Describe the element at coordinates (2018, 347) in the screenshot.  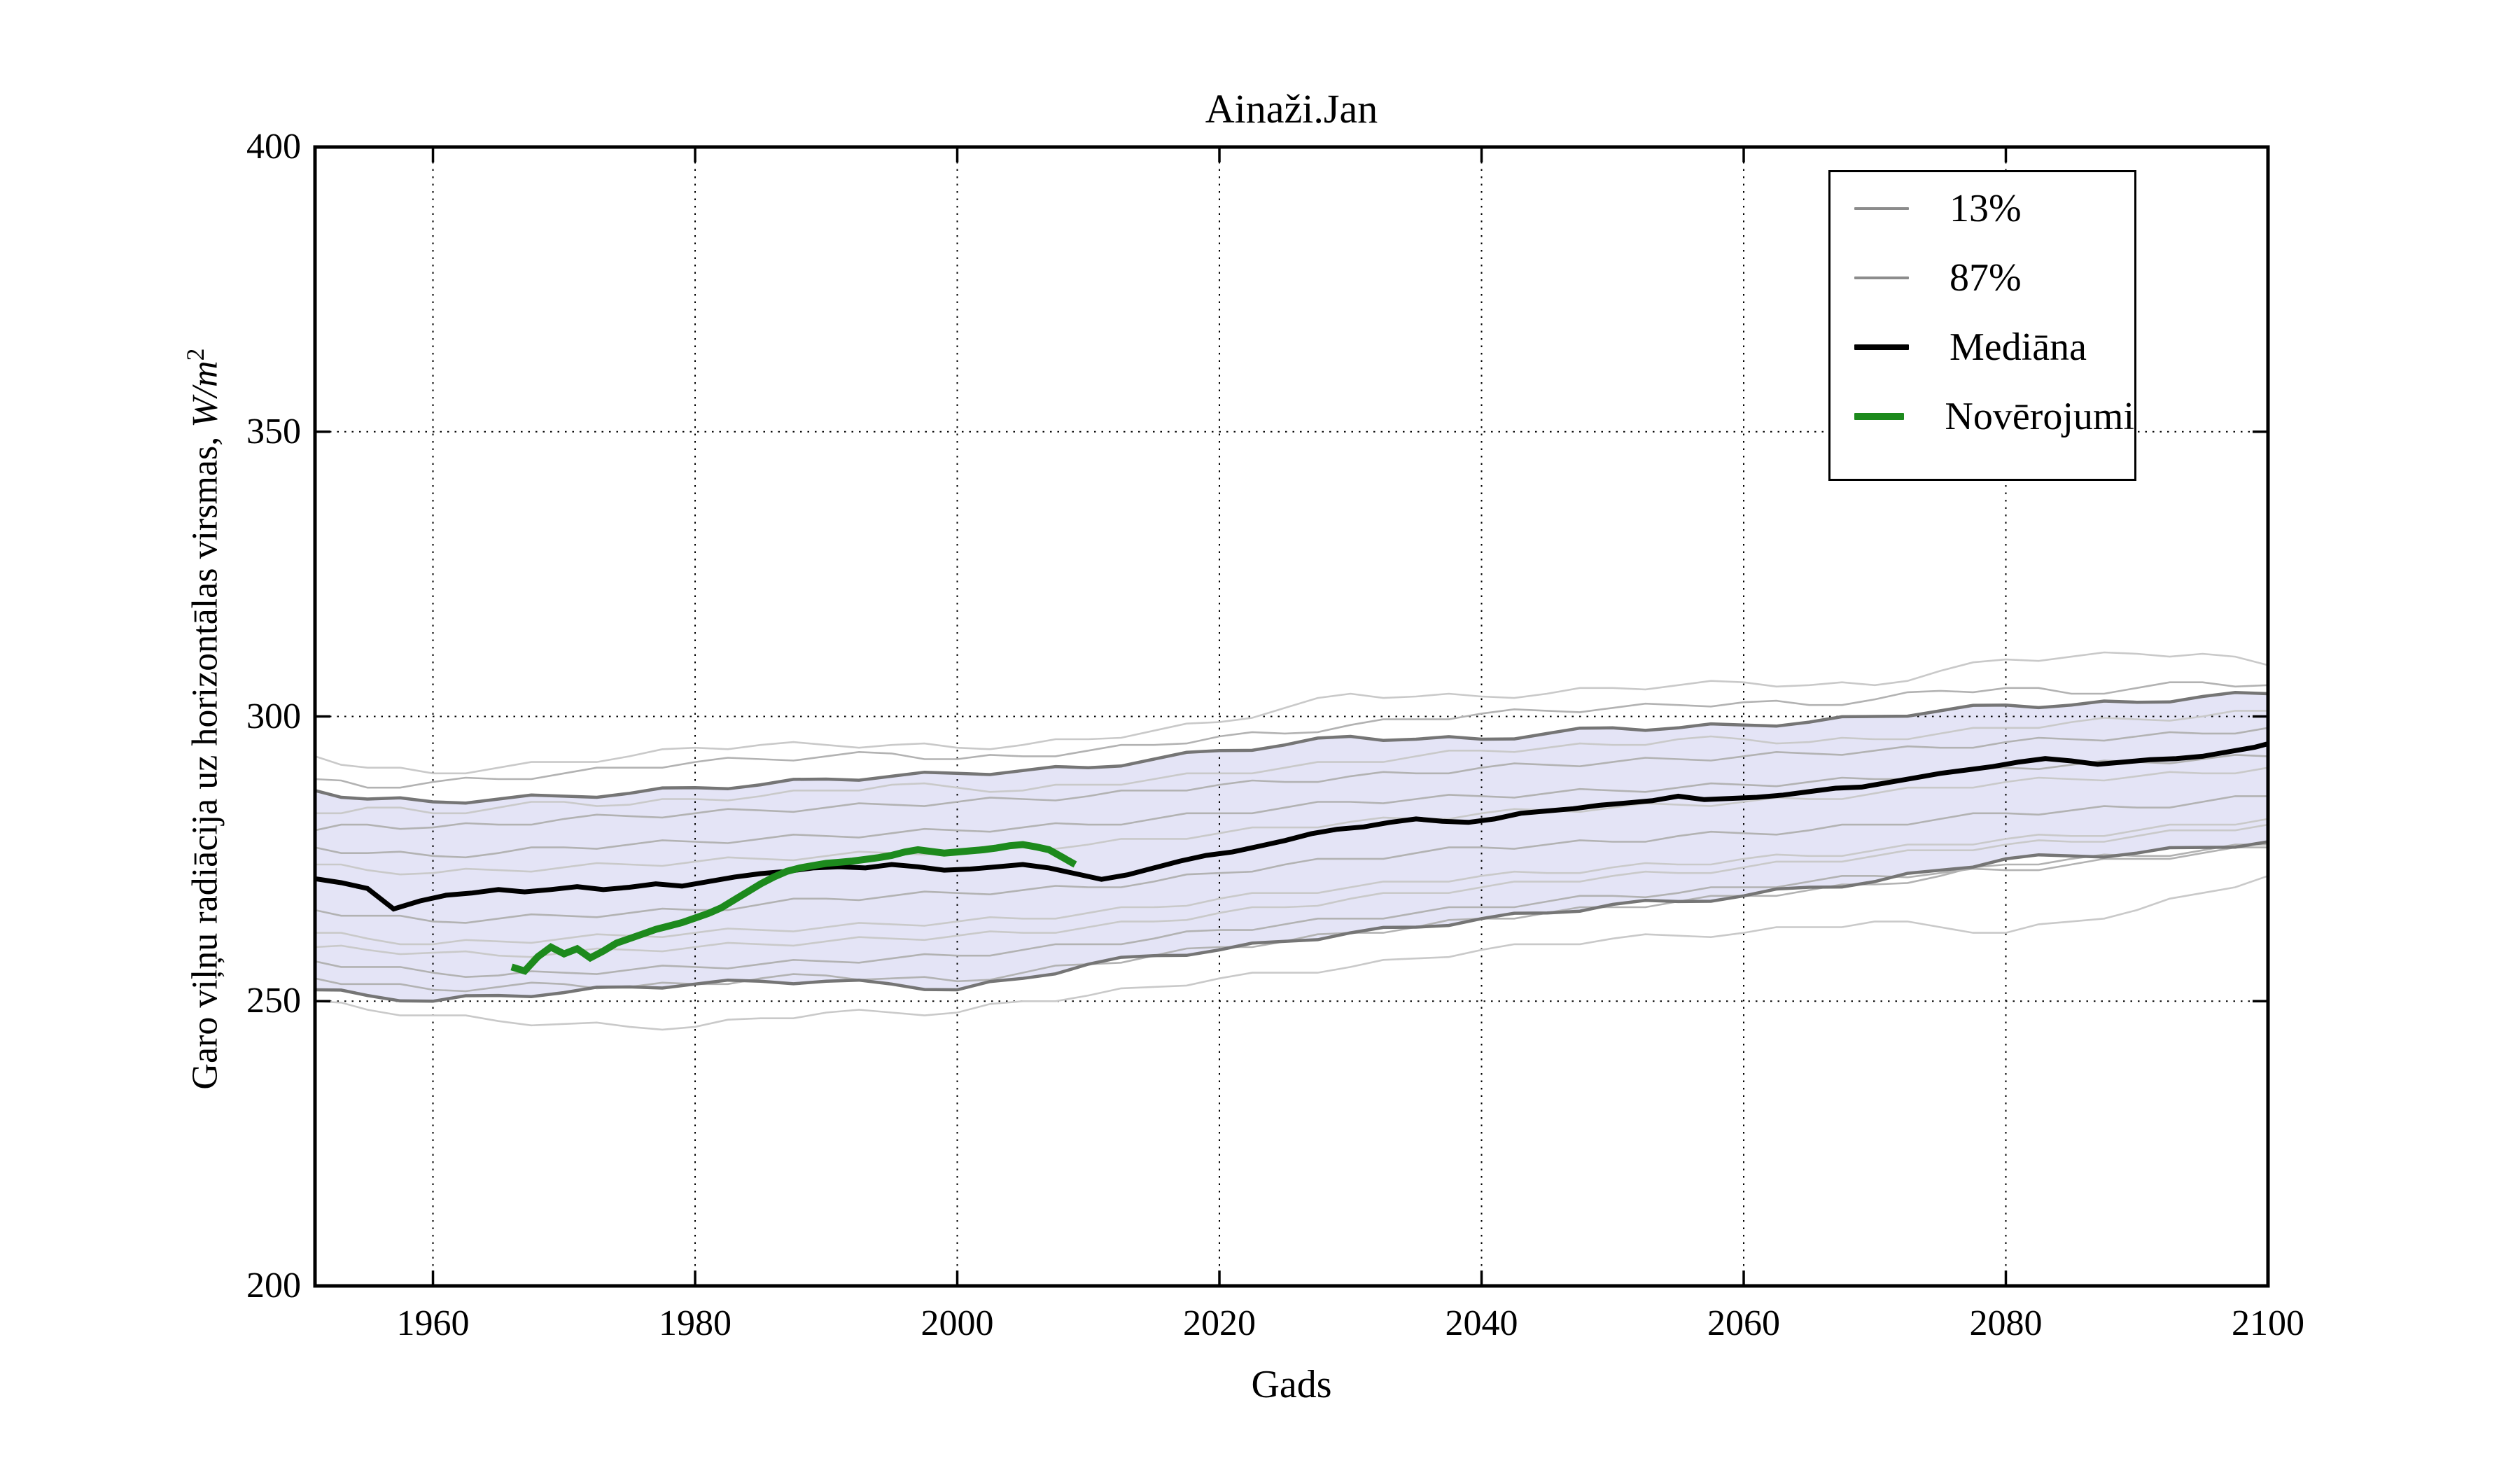
I see `legend-label-mediana: Mediāna` at that location.